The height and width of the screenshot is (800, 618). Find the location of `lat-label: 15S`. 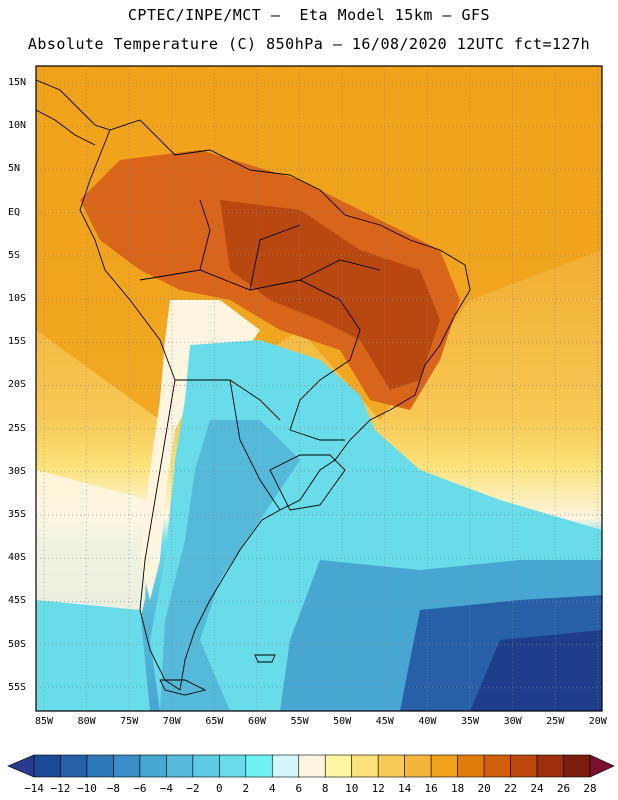

lat-label: 15S is located at coordinates (17, 342).